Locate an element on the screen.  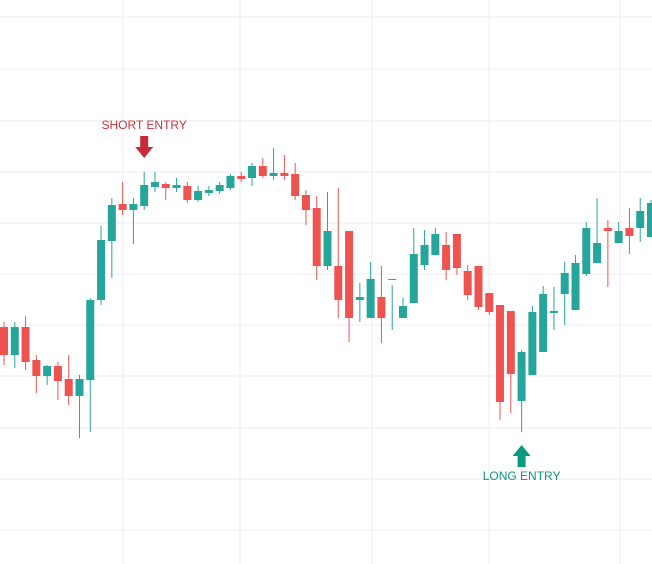
annotation-label: SHORT ENTRY is located at coordinates (144, 125).